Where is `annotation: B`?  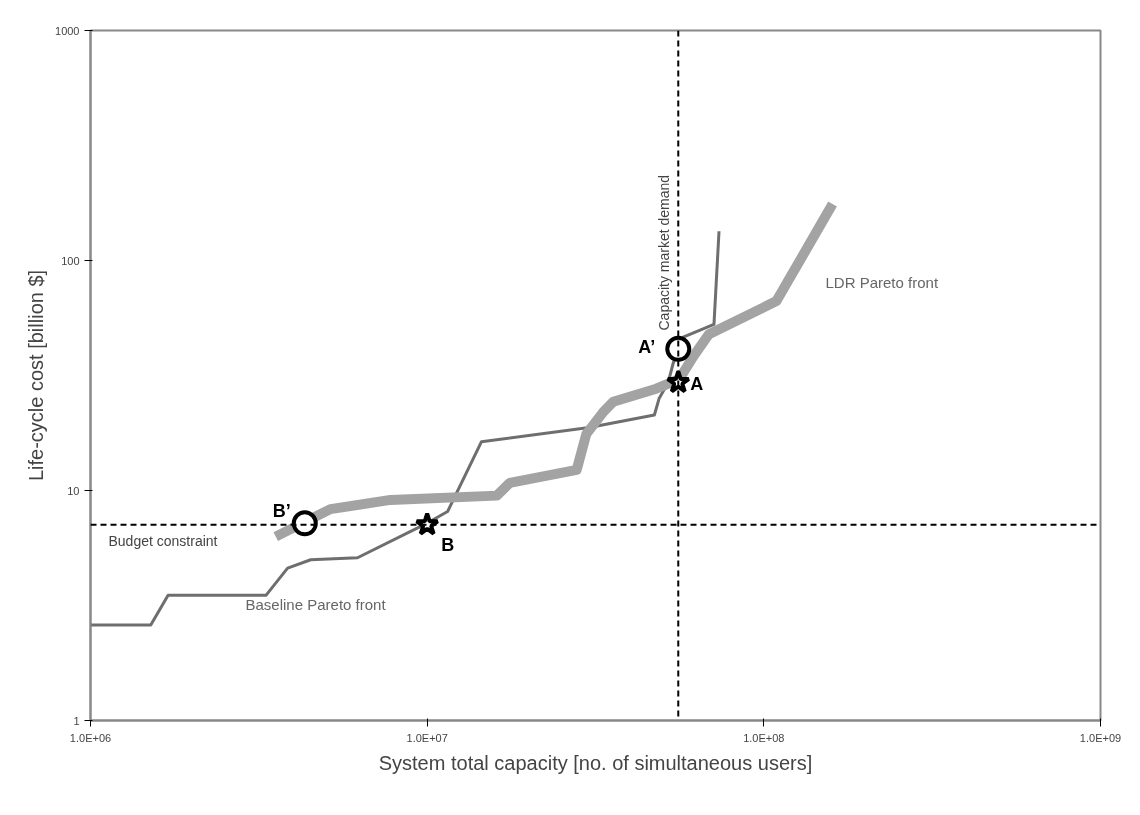
annotation: B is located at coordinates (448, 544).